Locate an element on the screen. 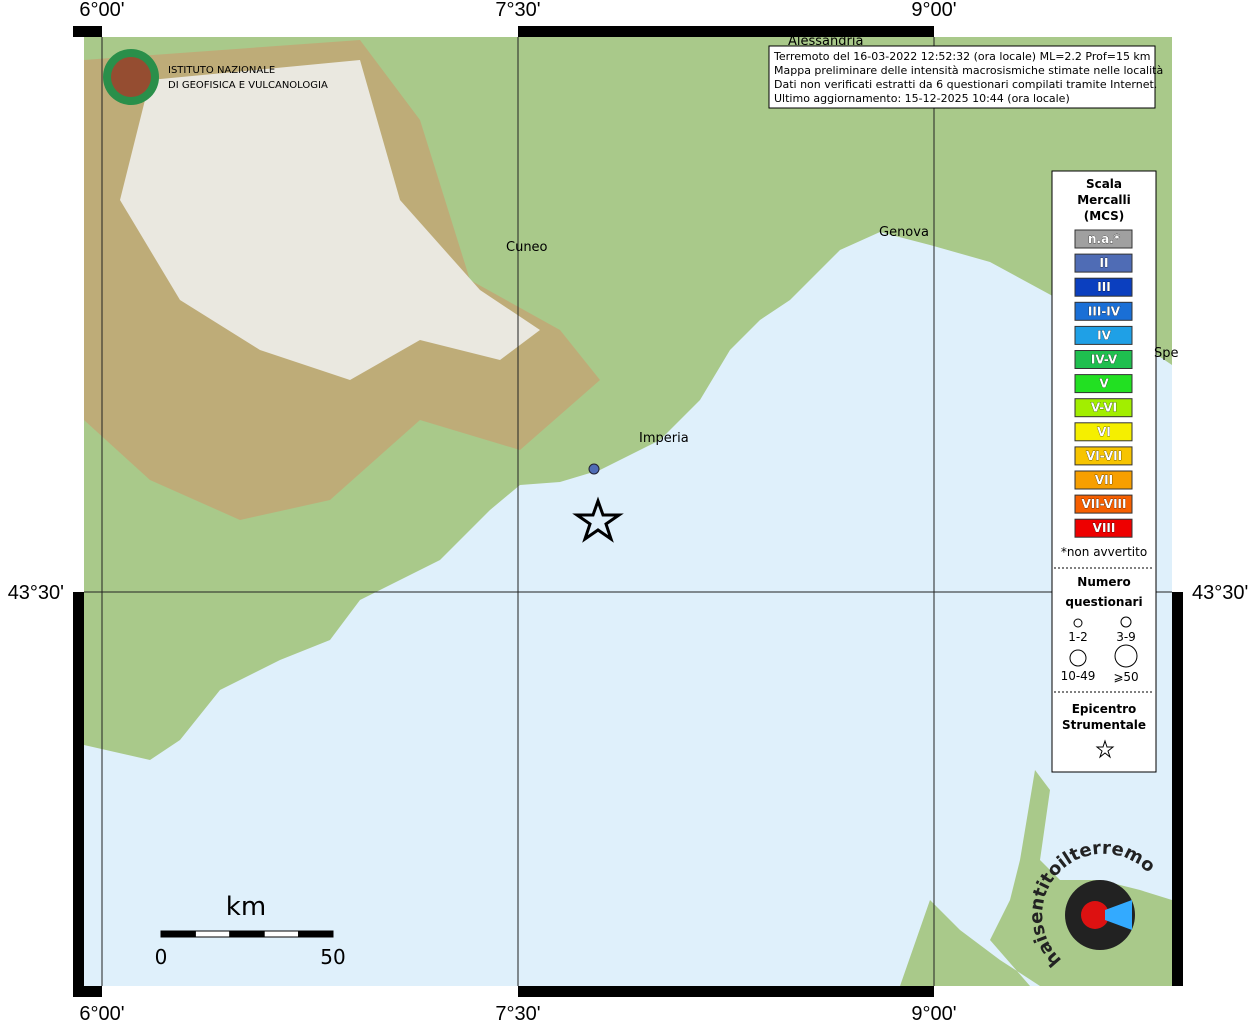  high-alps is located at coordinates (330, 220).